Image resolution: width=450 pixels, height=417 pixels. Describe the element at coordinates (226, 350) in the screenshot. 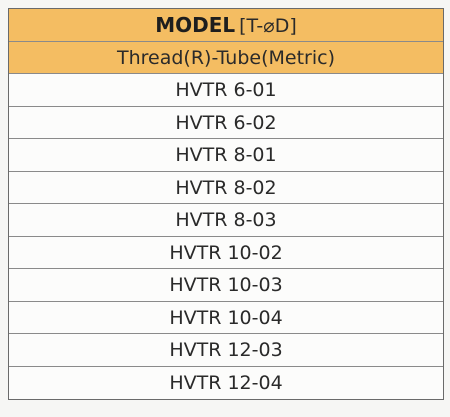

I see `model-row: HVTR 12-03` at that location.